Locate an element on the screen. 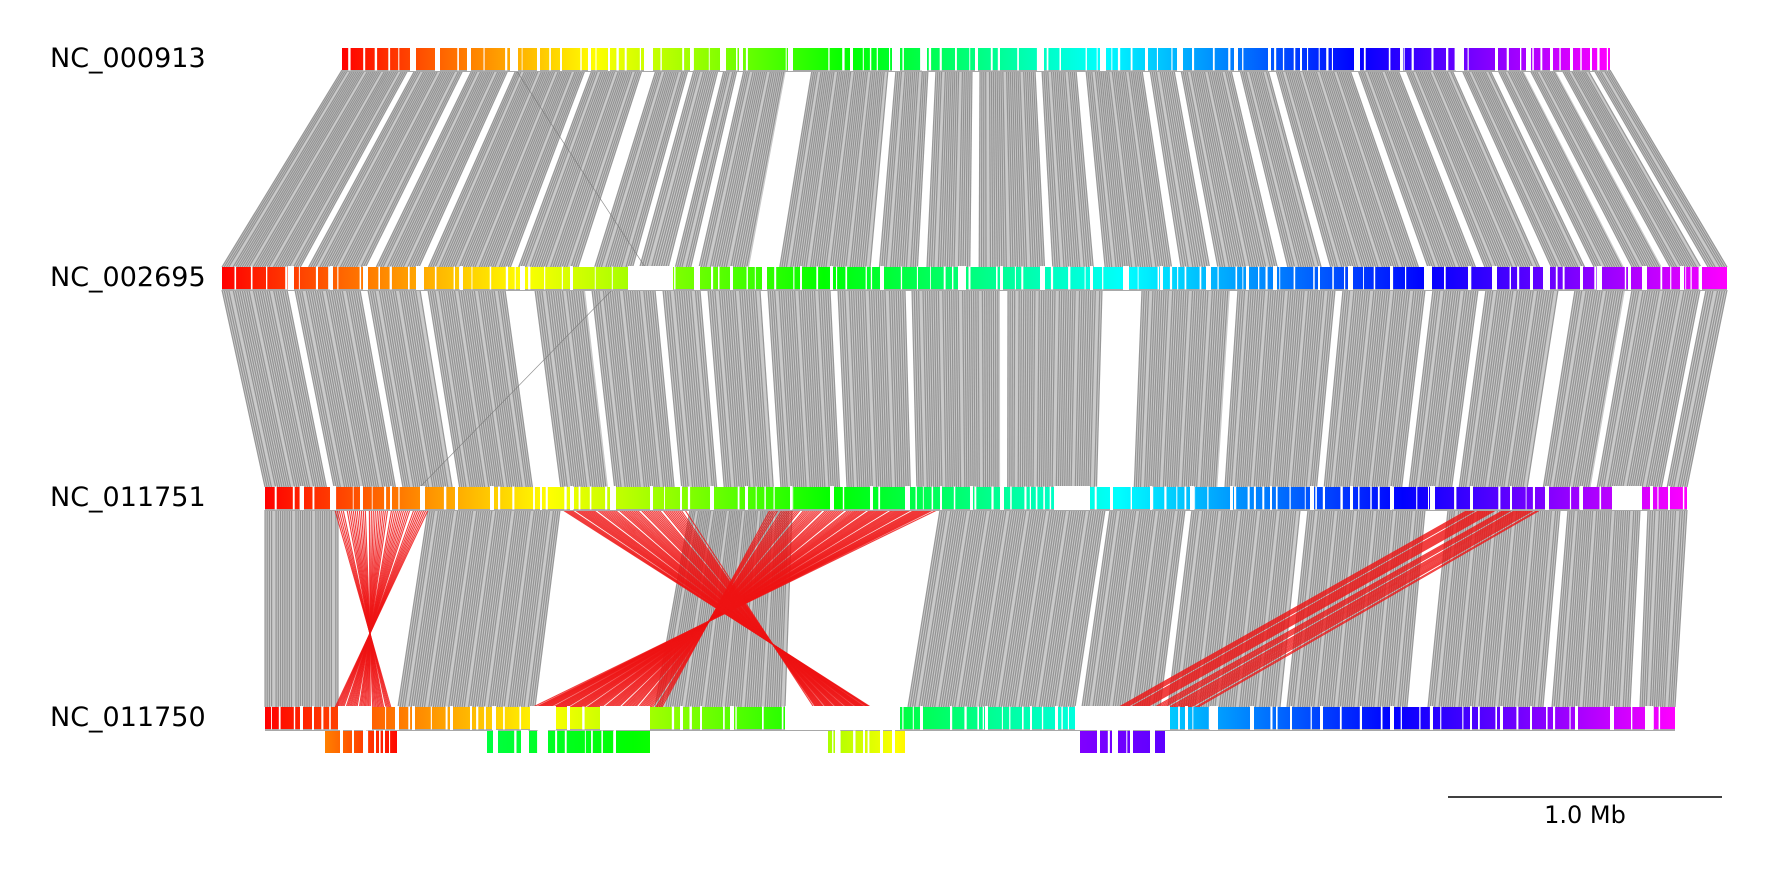  track-label-1: NC_000913 is located at coordinates (128, 58).